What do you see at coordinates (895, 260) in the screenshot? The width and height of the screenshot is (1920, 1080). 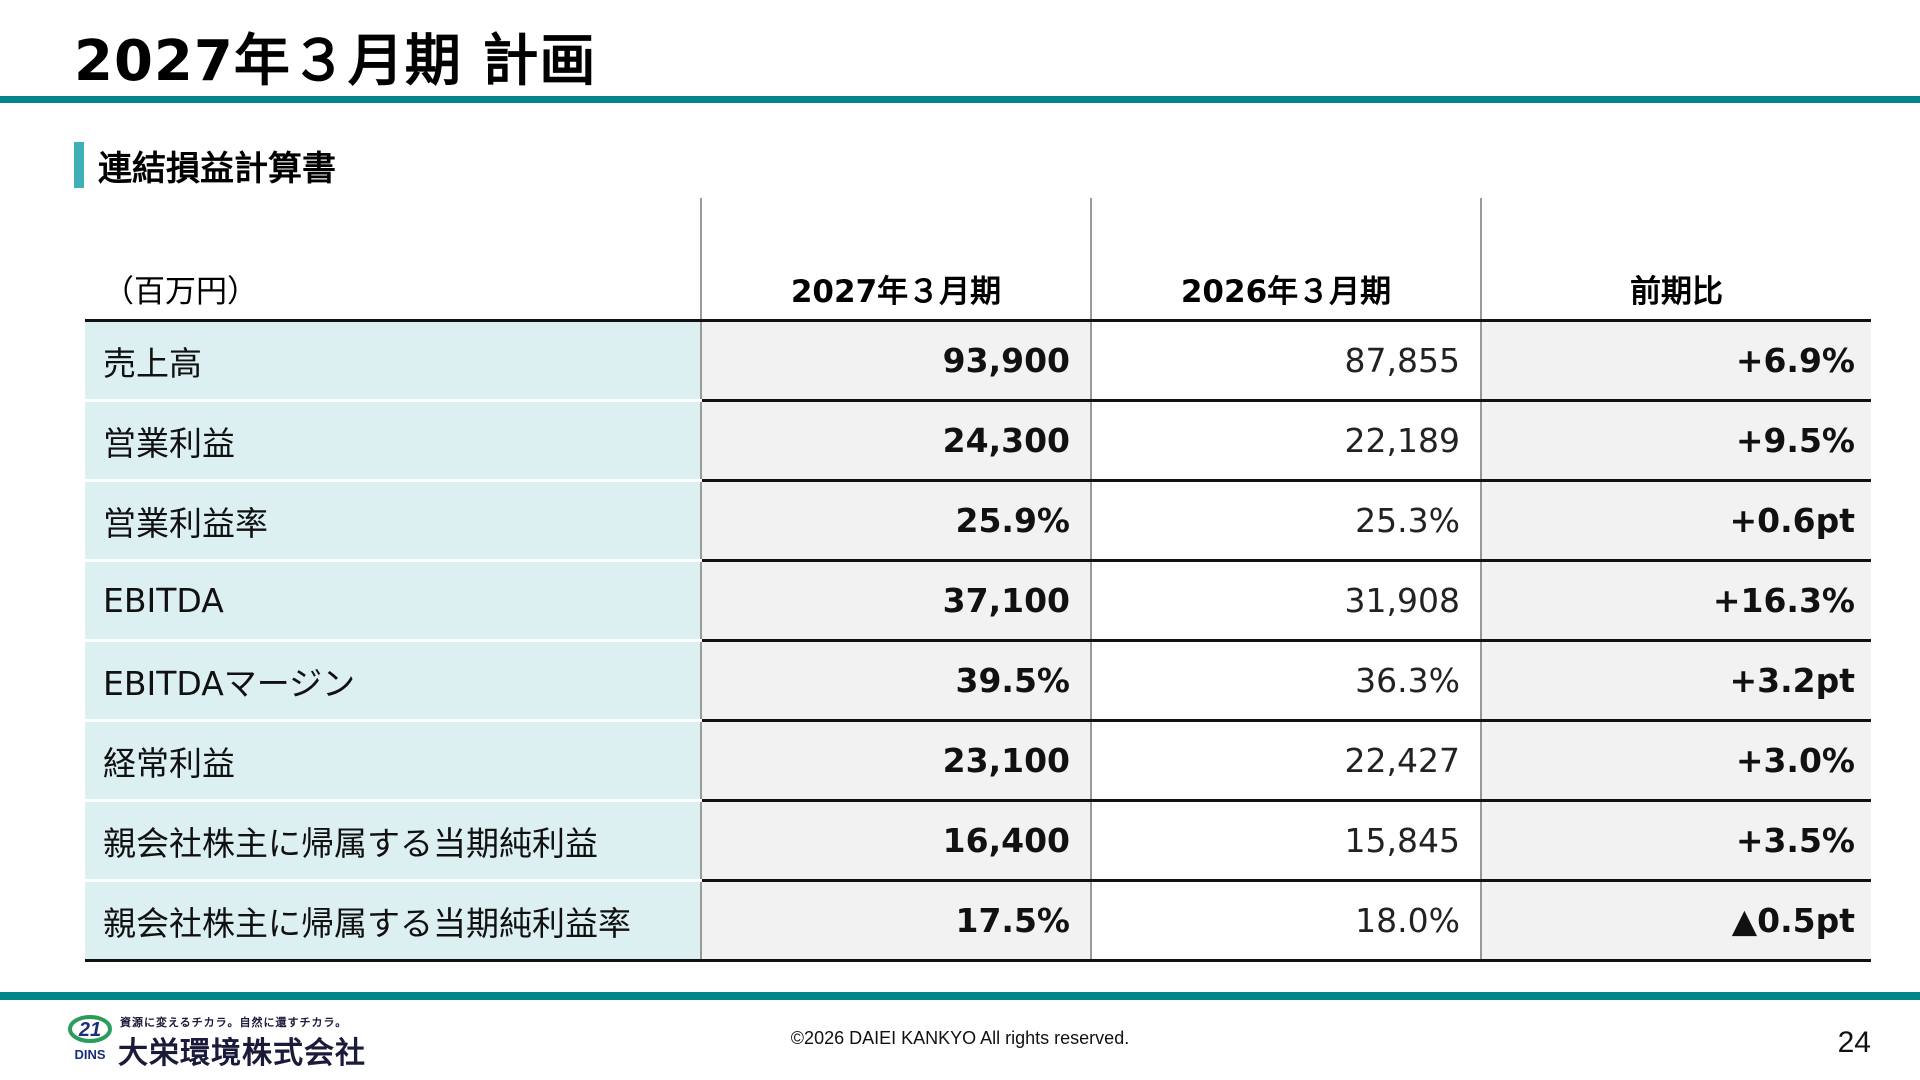 I see `column-header-plan: 2027年３月期` at bounding box center [895, 260].